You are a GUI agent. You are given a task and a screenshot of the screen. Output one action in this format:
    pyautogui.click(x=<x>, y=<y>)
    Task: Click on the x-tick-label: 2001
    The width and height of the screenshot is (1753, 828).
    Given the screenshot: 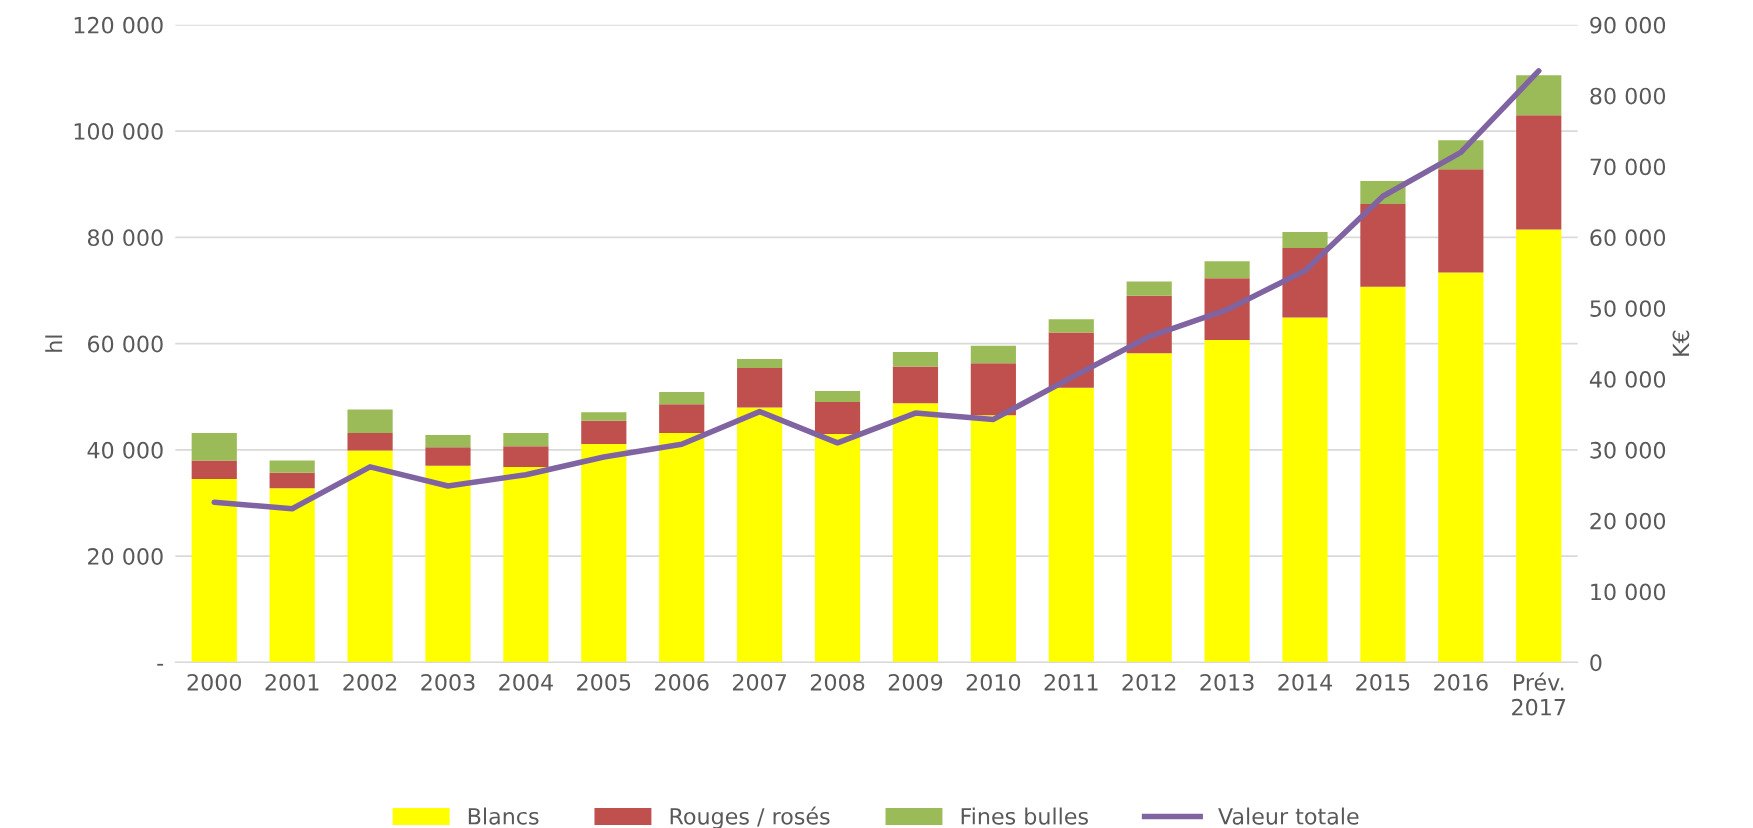 What is the action you would take?
    pyautogui.click(x=292, y=682)
    